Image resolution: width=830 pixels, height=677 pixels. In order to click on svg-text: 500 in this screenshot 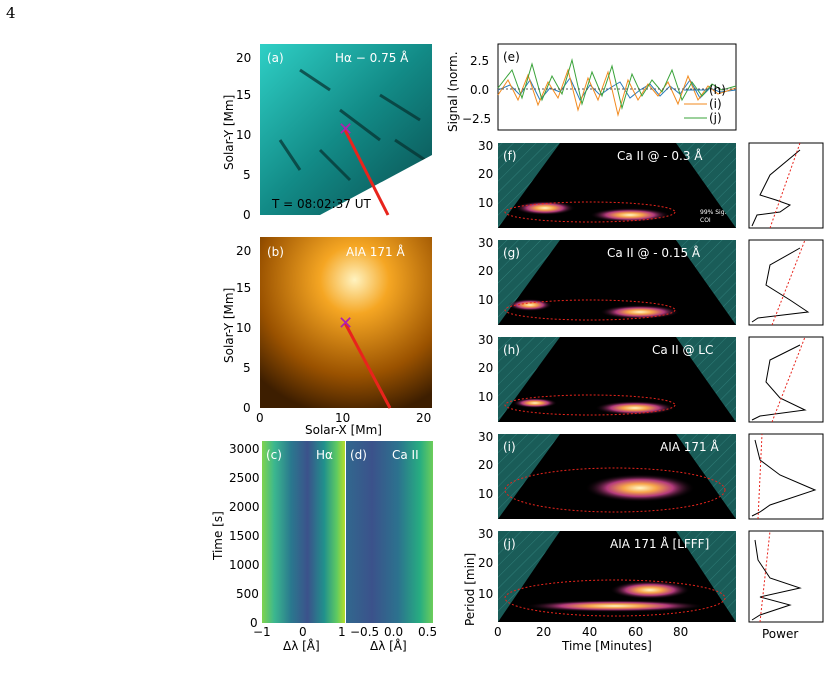, I will do `click(247, 594)`.